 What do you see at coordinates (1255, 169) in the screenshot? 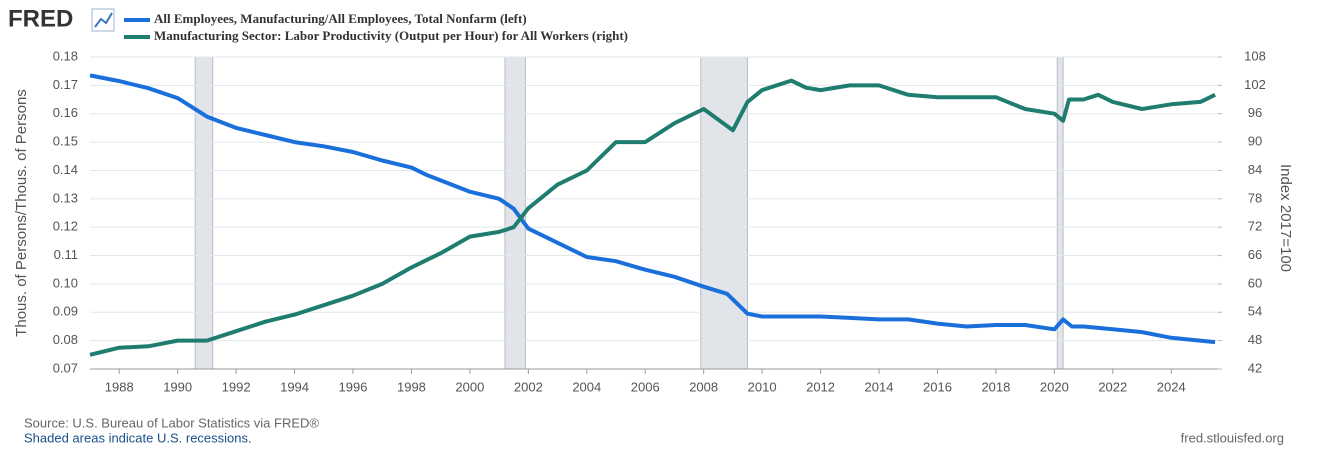
I see `y2-tick-label: 84` at bounding box center [1255, 169].